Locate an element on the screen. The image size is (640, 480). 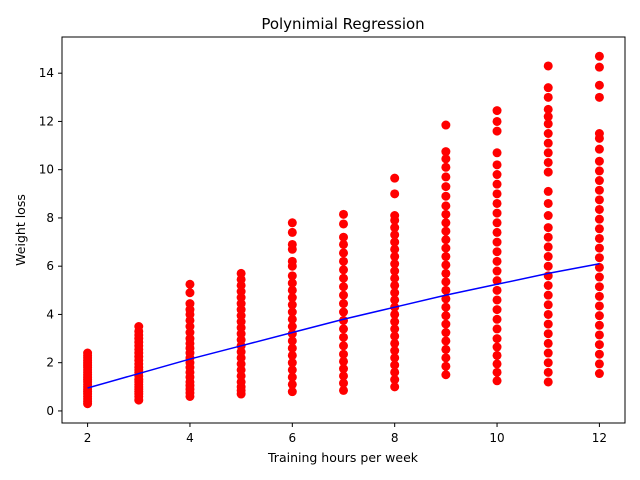
x-tick-label: 2 is located at coordinates (88, 438).